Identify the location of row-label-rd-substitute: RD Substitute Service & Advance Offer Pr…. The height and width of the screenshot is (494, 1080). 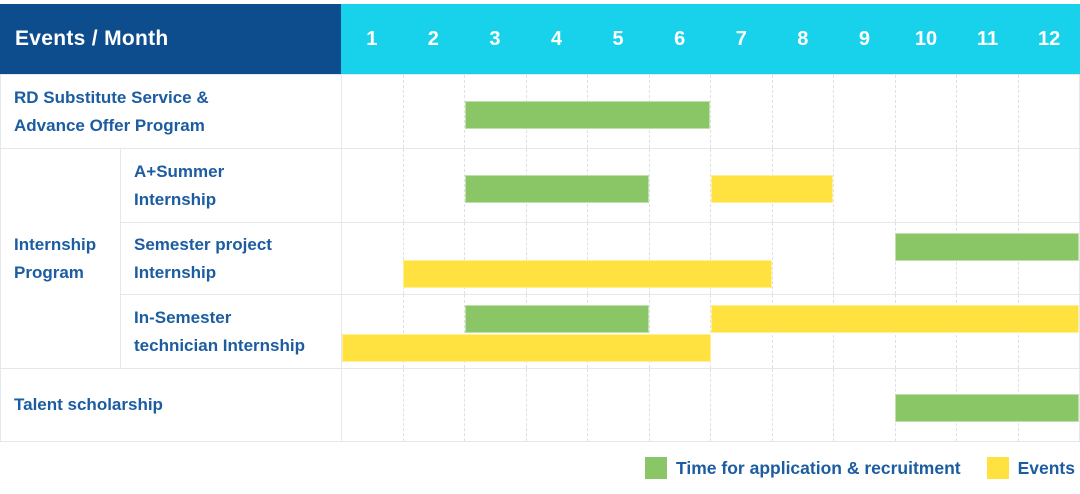
(170, 111).